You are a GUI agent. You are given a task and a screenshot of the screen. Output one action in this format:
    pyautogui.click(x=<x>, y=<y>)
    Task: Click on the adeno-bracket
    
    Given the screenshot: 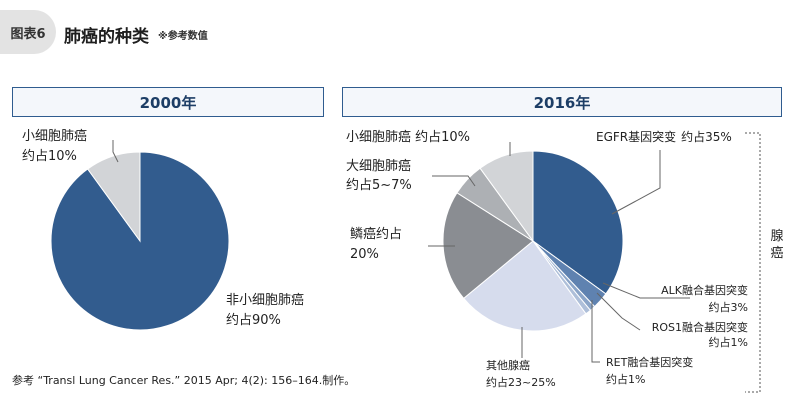 What is the action you would take?
    pyautogui.click(x=753, y=262)
    